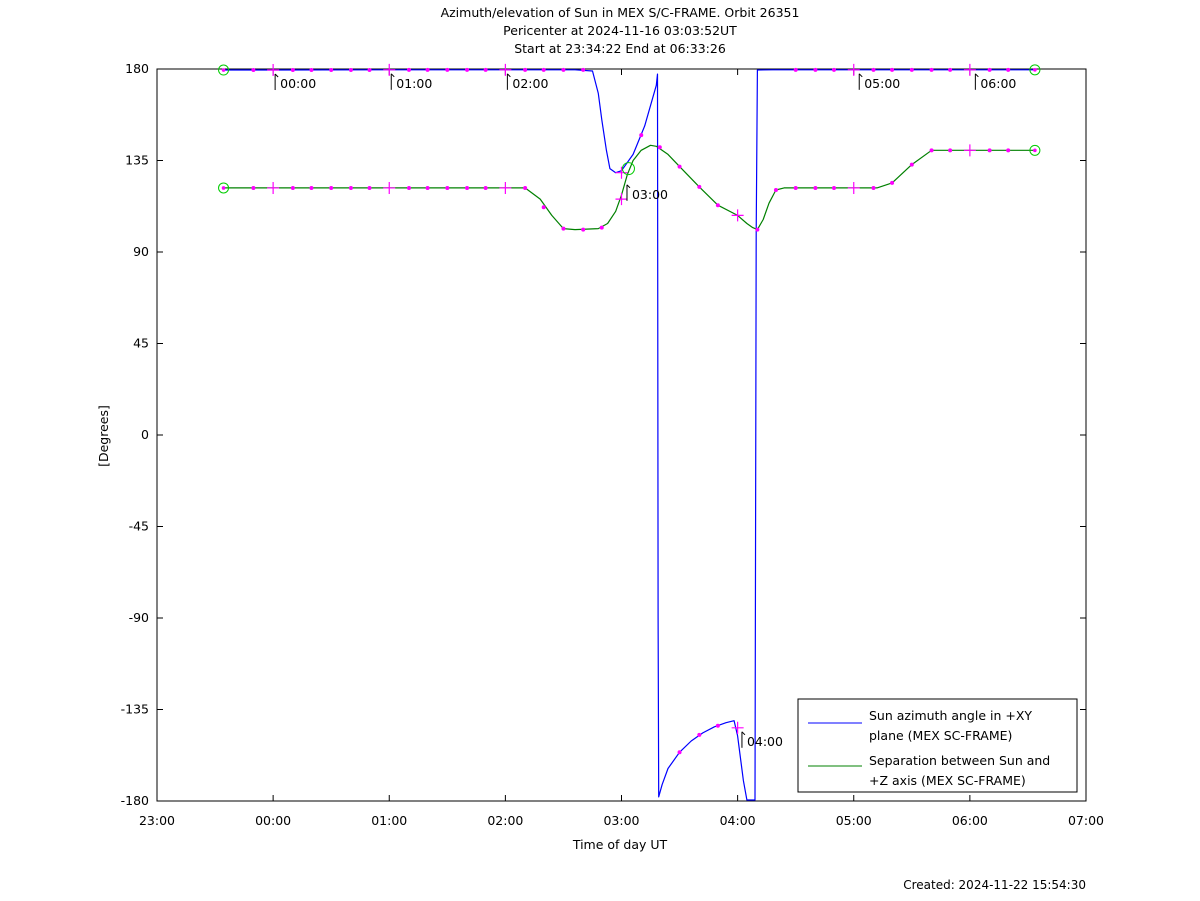  What do you see at coordinates (854, 820) in the screenshot?
I see `x-tick-label: 05:00` at bounding box center [854, 820].